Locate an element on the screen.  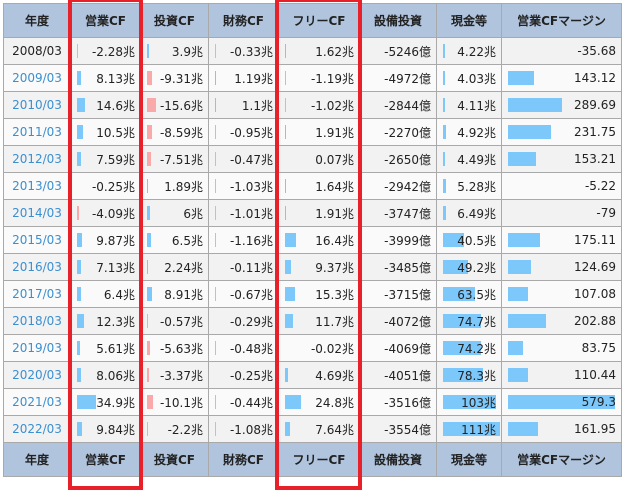
cell-value: 8.13兆 is located at coordinates (115, 78).